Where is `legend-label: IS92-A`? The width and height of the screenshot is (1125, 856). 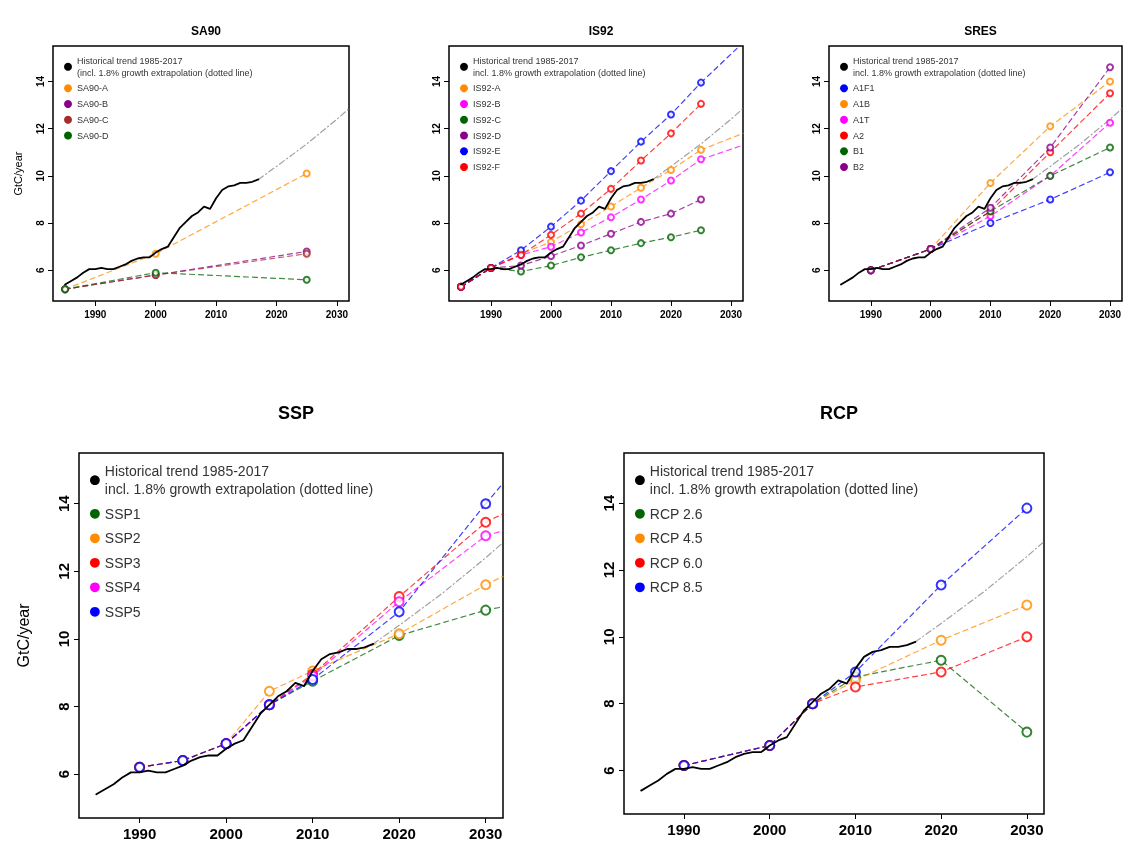 legend-label: IS92-A is located at coordinates (487, 88).